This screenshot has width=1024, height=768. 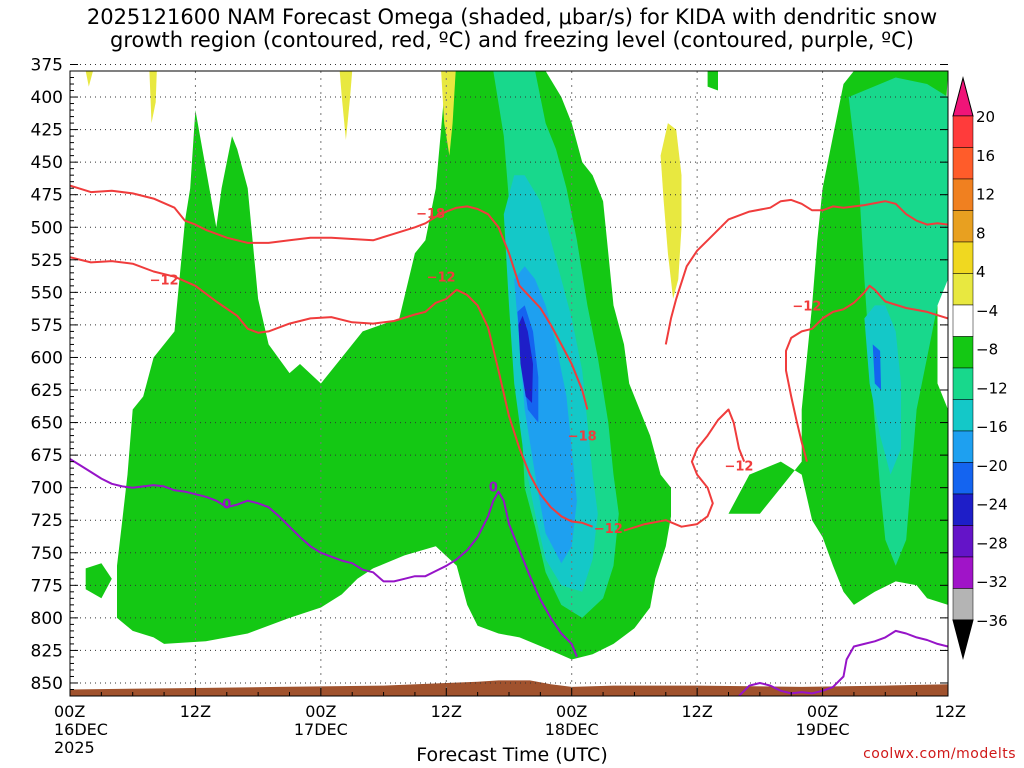 What do you see at coordinates (47, 293) in the screenshot?
I see `y-tick-label-550: 550` at bounding box center [47, 293].